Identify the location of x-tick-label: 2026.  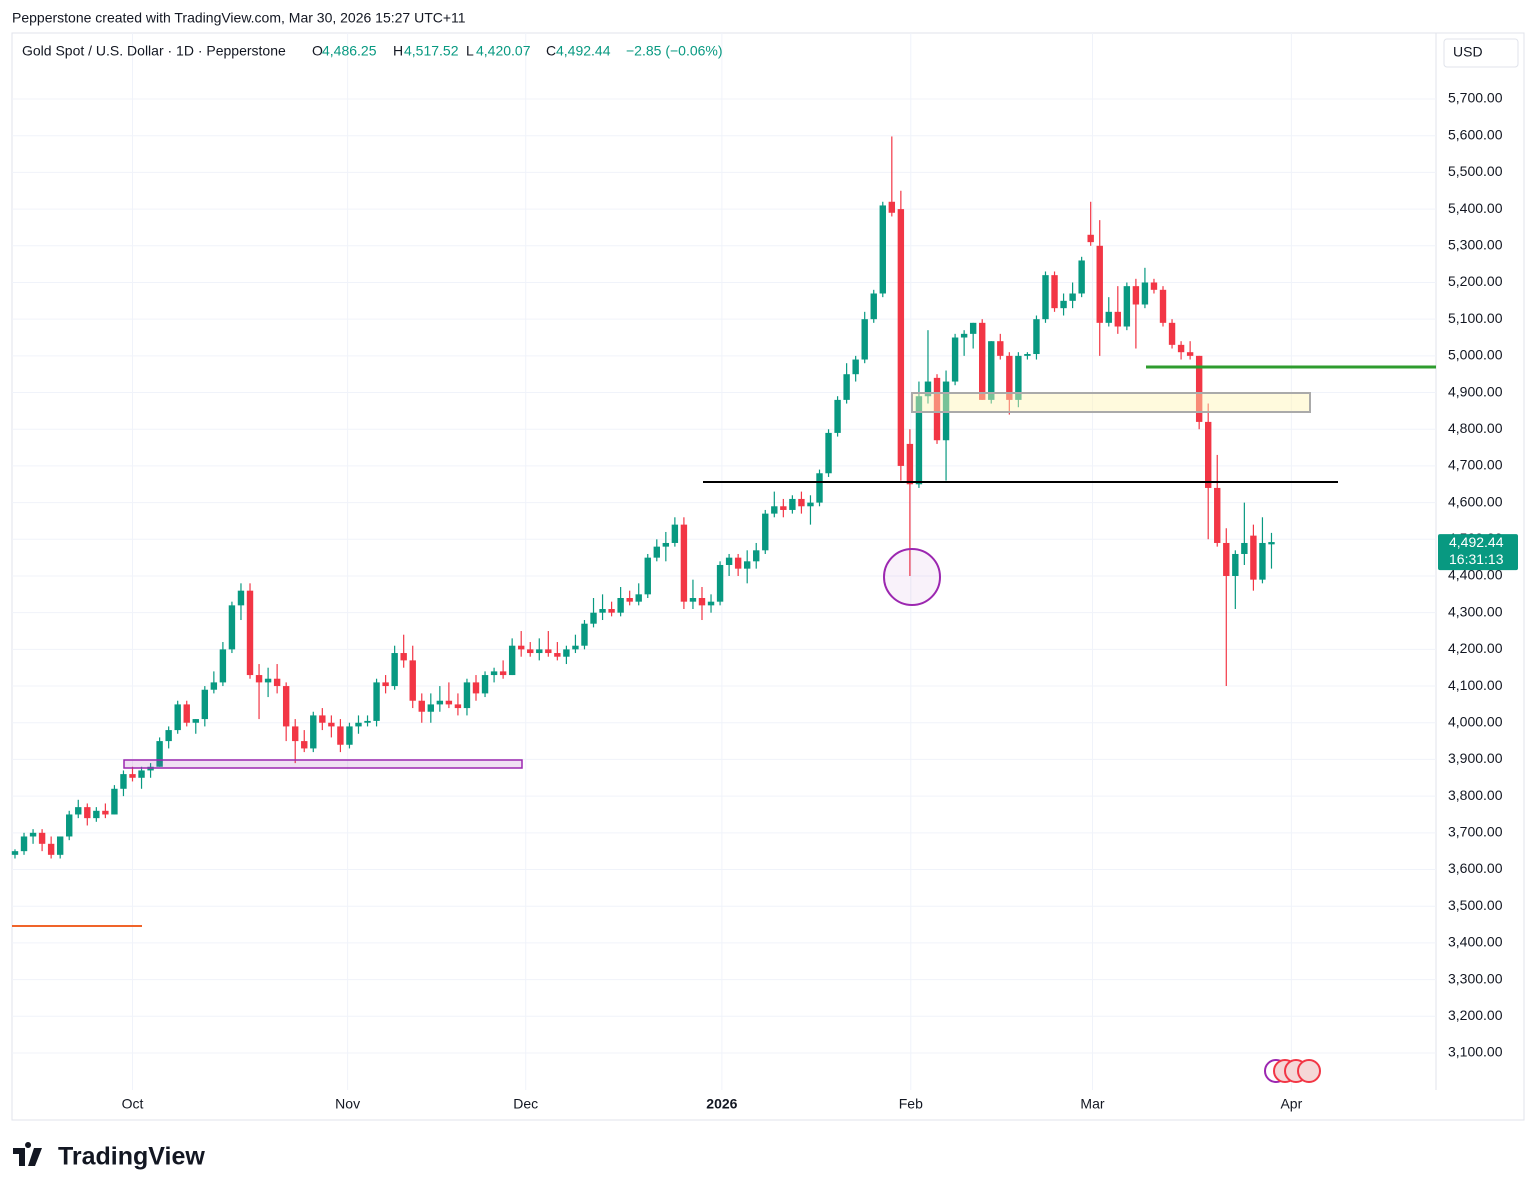
(721, 1104).